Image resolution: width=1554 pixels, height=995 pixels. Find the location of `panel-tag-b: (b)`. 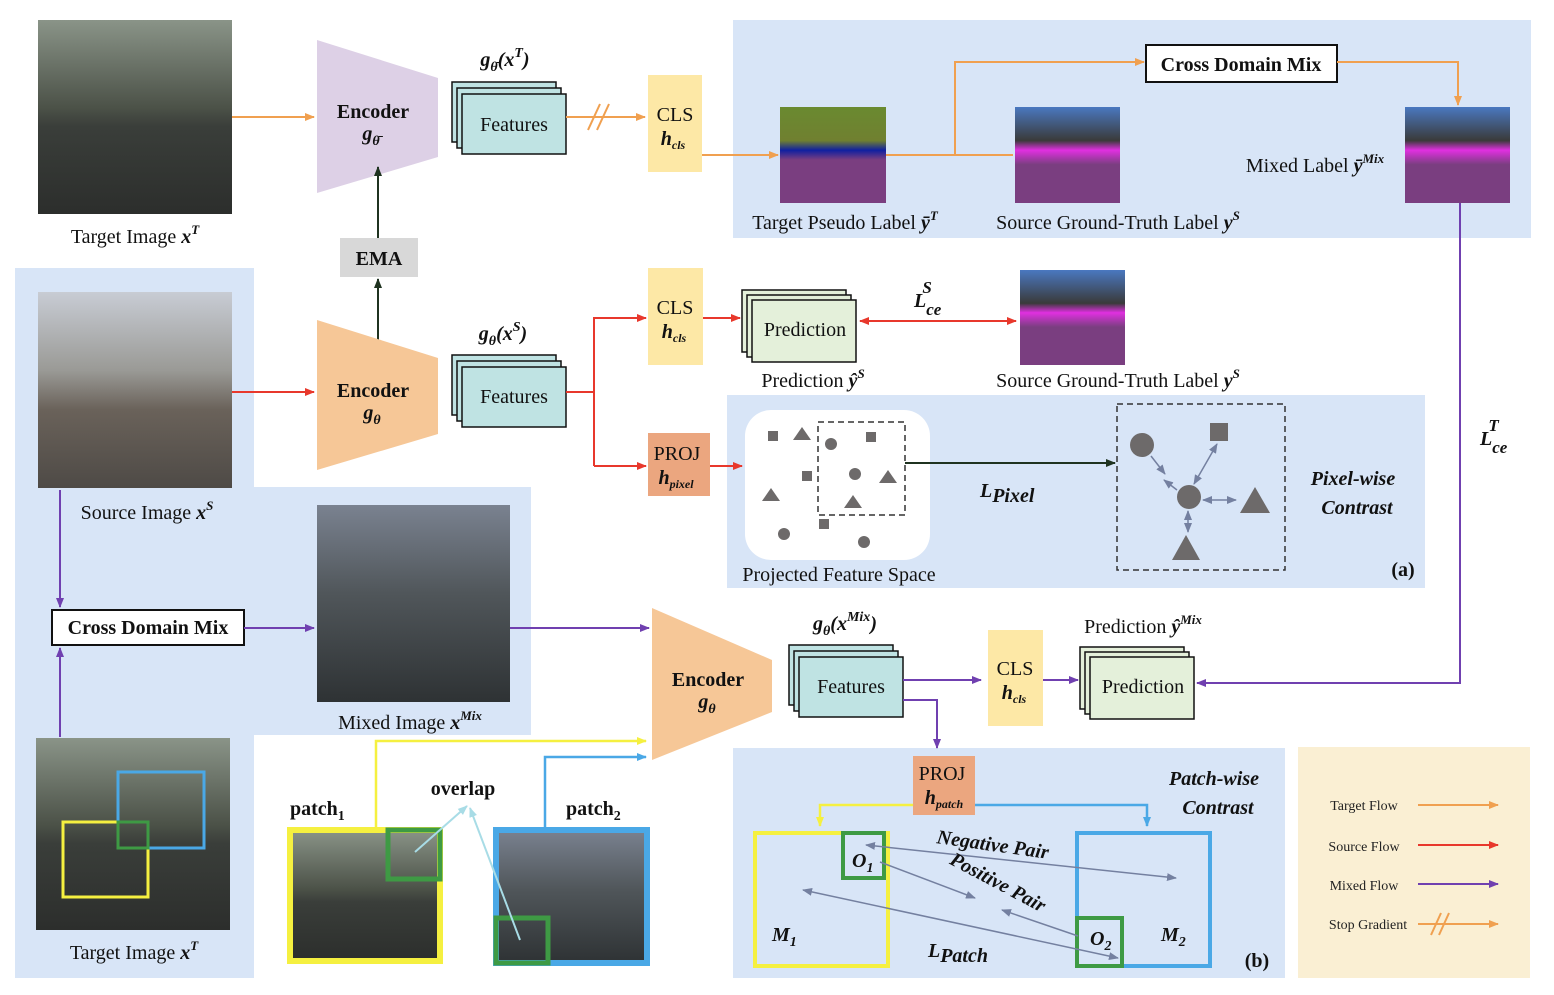

panel-tag-b: (b) is located at coordinates (1257, 961).